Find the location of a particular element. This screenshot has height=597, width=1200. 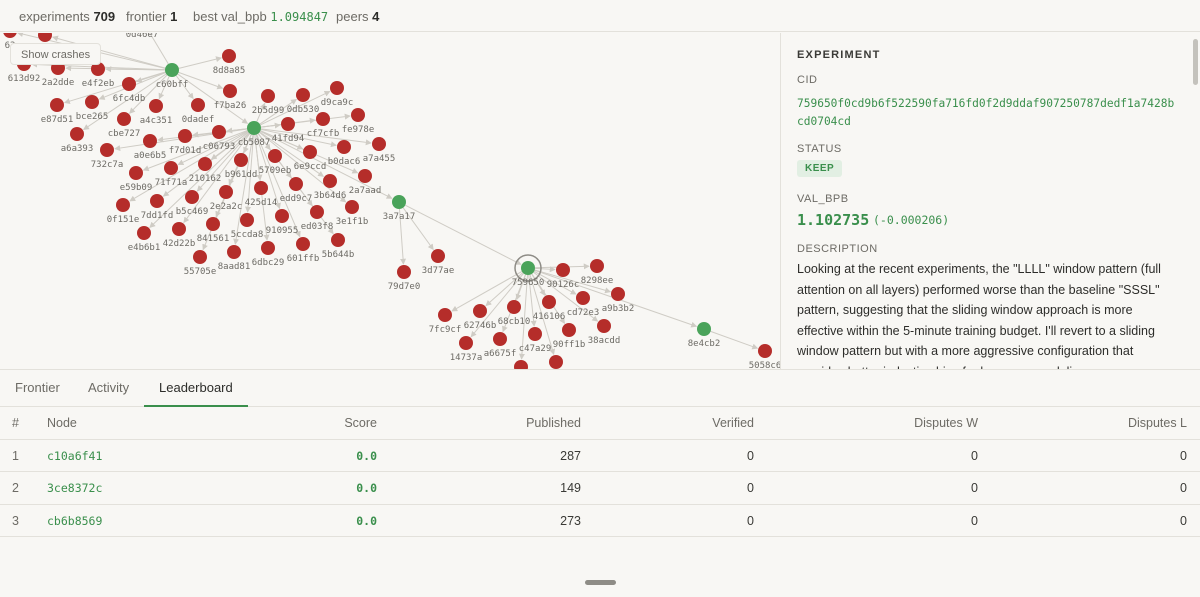

graph-node-6fc4db is located at coordinates (129, 84).